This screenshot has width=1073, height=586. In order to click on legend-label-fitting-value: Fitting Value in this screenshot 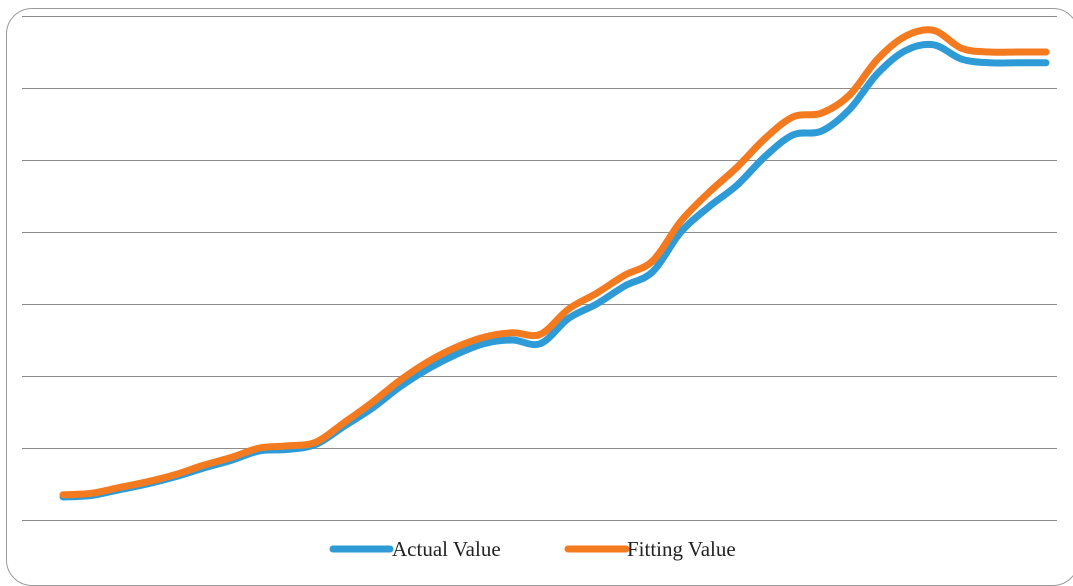, I will do `click(681, 549)`.